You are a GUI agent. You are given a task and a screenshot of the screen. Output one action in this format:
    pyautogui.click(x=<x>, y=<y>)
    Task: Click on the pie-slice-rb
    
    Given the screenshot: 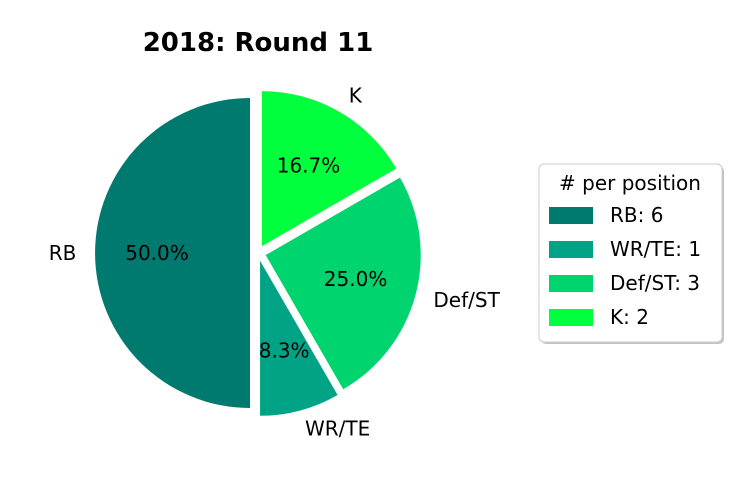 What is the action you would take?
    pyautogui.click(x=172, y=253)
    